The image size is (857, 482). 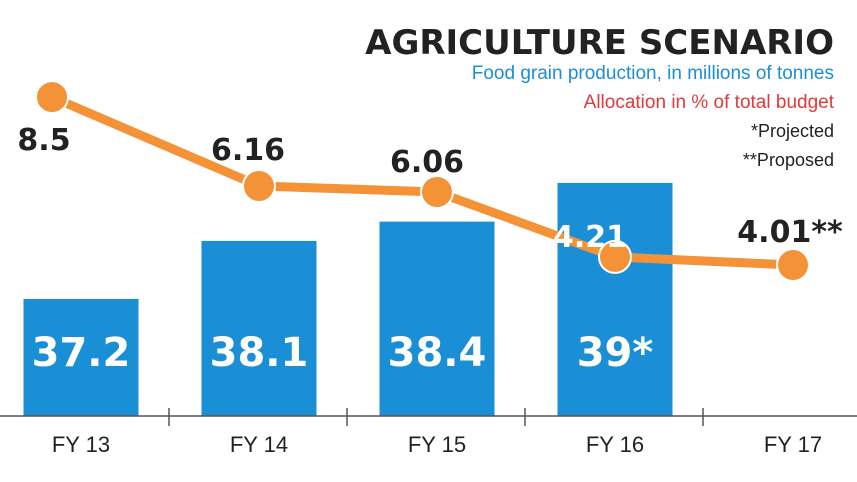 What do you see at coordinates (590, 237) in the screenshot?
I see `line-value-label: 4.21` at bounding box center [590, 237].